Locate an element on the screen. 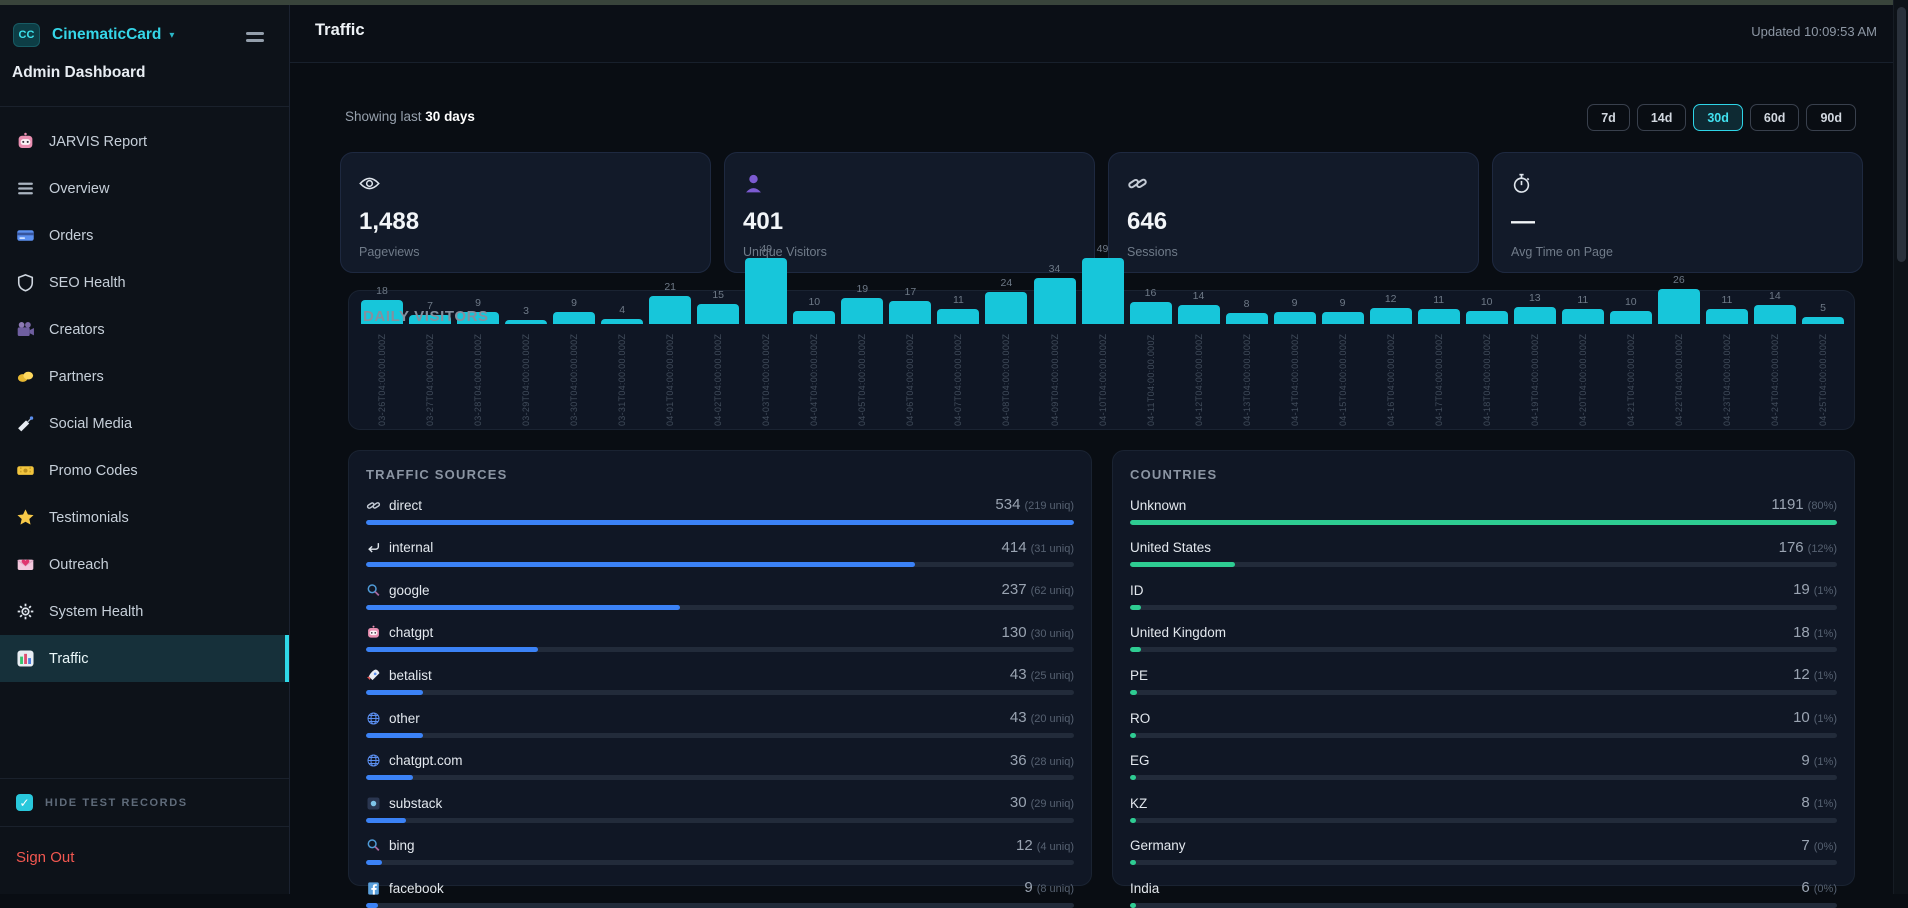 The image size is (1908, 908). chart-bar-value: 4 is located at coordinates (622, 309).